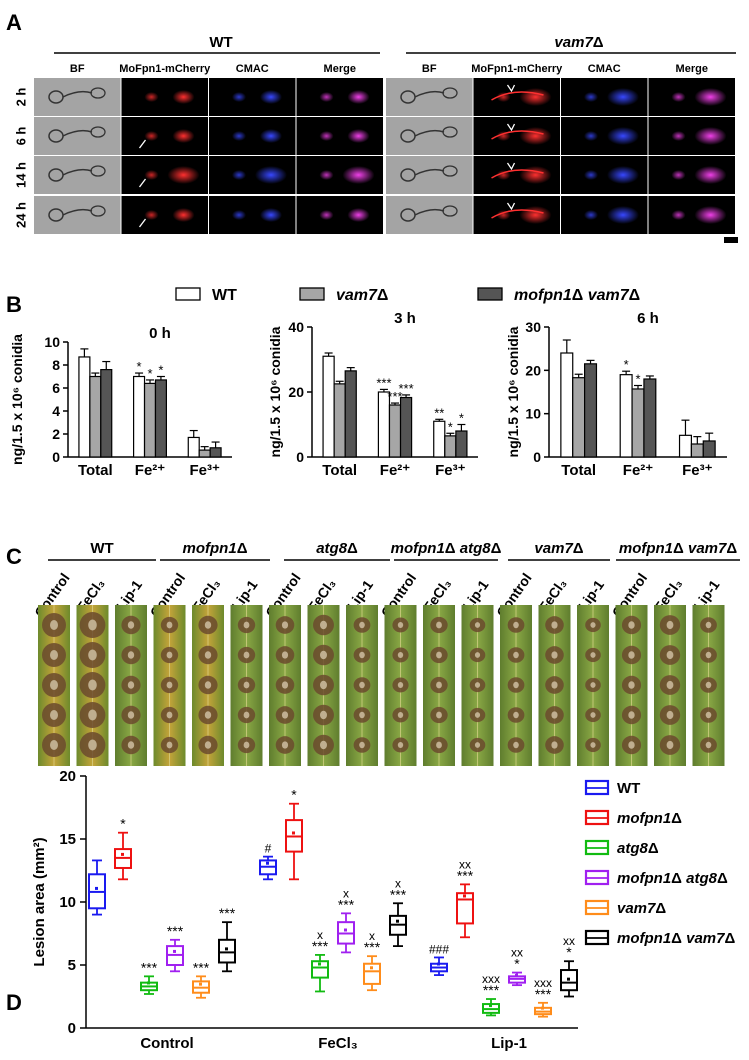 The height and width of the screenshot is (1060, 749). What do you see at coordinates (450, 470) in the screenshot?
I see `x-tick-label: Fe³⁺` at bounding box center [450, 470].